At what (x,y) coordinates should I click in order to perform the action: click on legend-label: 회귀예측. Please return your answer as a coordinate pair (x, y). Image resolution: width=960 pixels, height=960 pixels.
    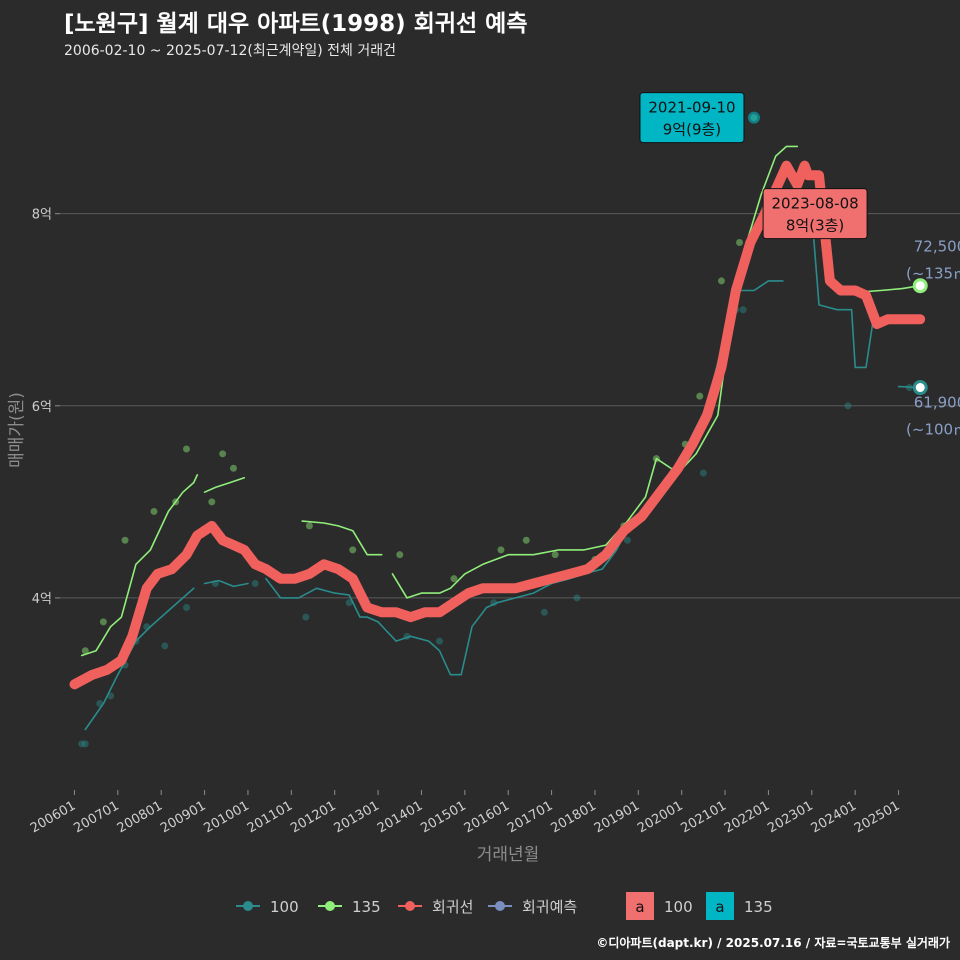
    Looking at the image, I should click on (549, 907).